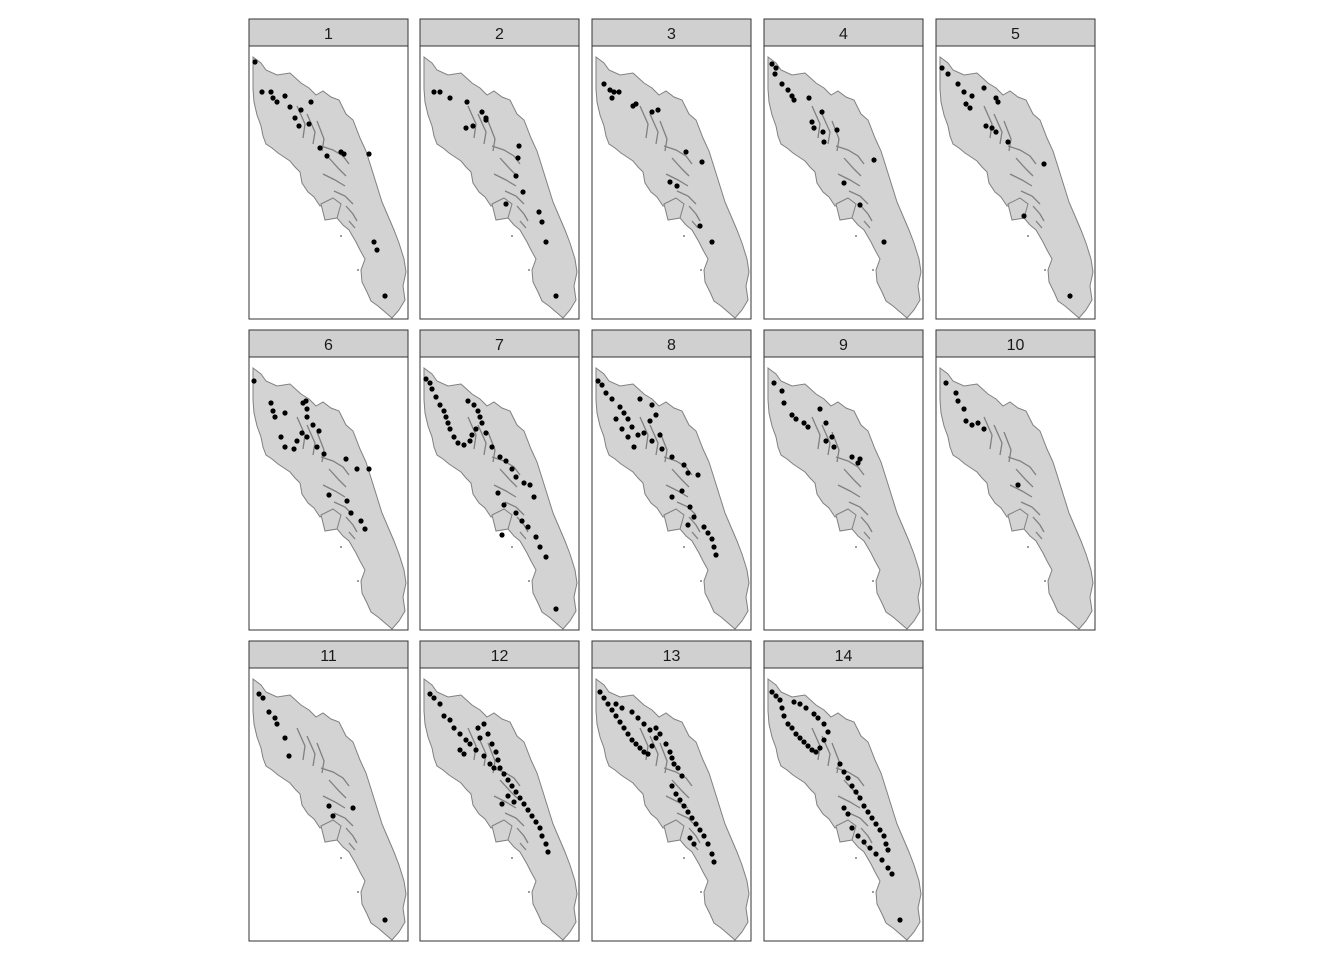 The image size is (1344, 960). Describe the element at coordinates (328, 791) in the screenshot. I see `facet-panel: 11` at that location.